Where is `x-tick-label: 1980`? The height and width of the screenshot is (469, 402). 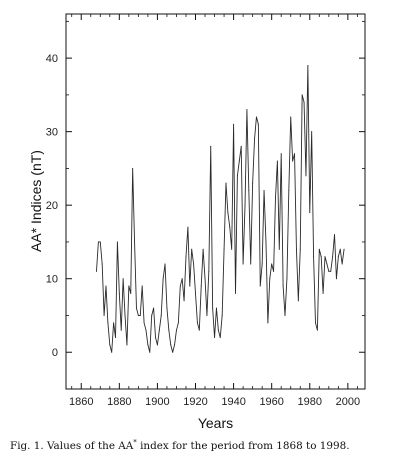 x-tick-label: 1980 is located at coordinates (310, 402).